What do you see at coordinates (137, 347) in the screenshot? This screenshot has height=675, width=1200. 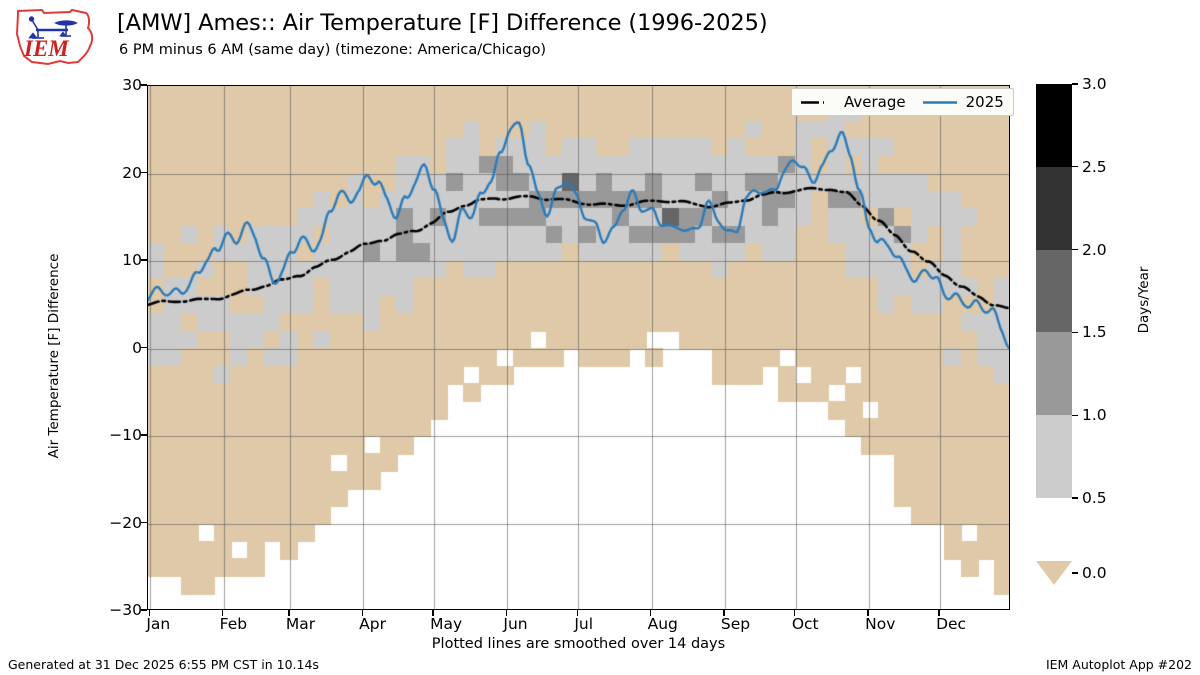 I see `y-axis-tick-label: 0` at bounding box center [137, 347].